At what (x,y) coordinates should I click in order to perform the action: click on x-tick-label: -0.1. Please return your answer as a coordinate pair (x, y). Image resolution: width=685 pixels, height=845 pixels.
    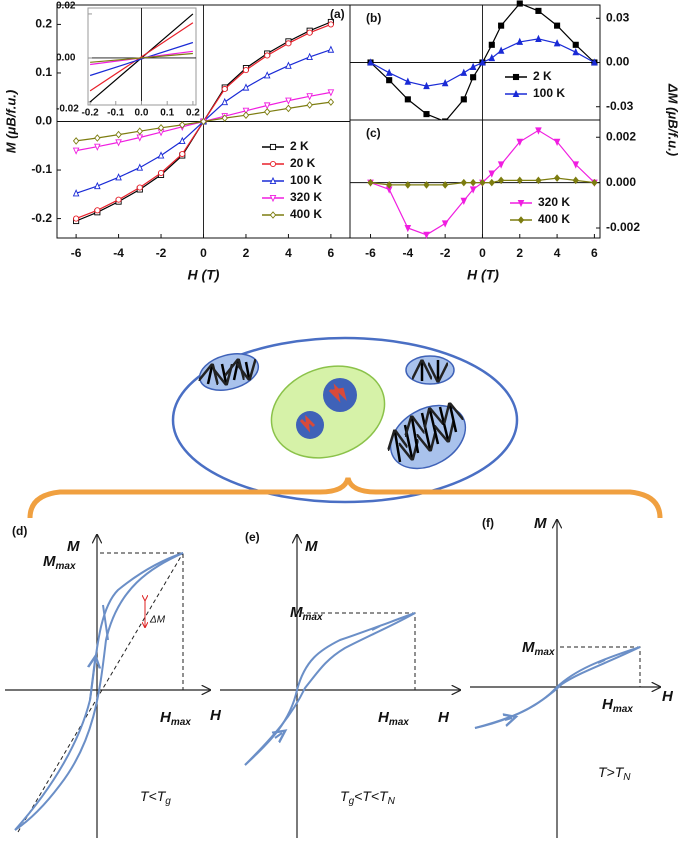
    Looking at the image, I should click on (116, 113).